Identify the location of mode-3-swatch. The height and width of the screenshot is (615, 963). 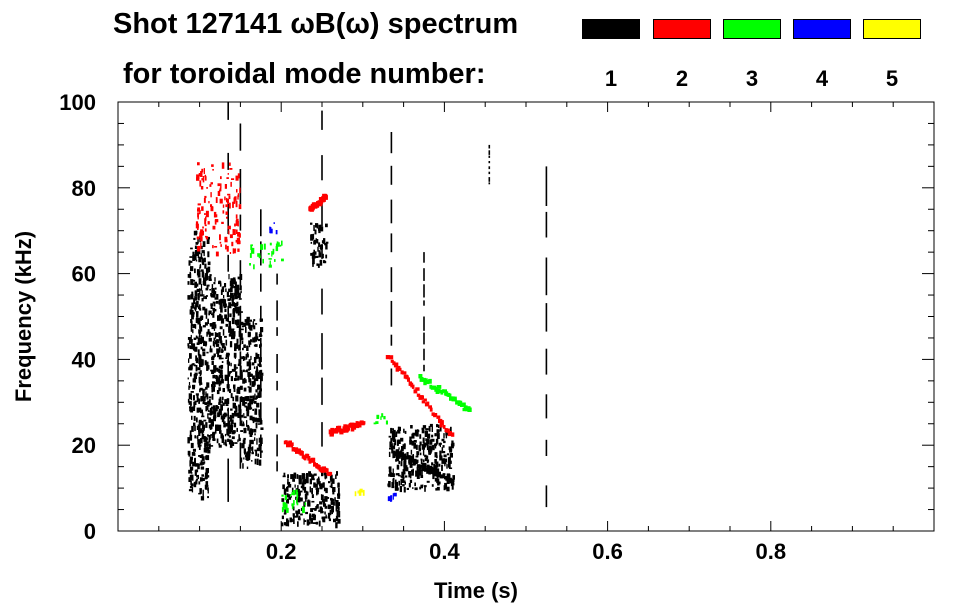
(752, 29).